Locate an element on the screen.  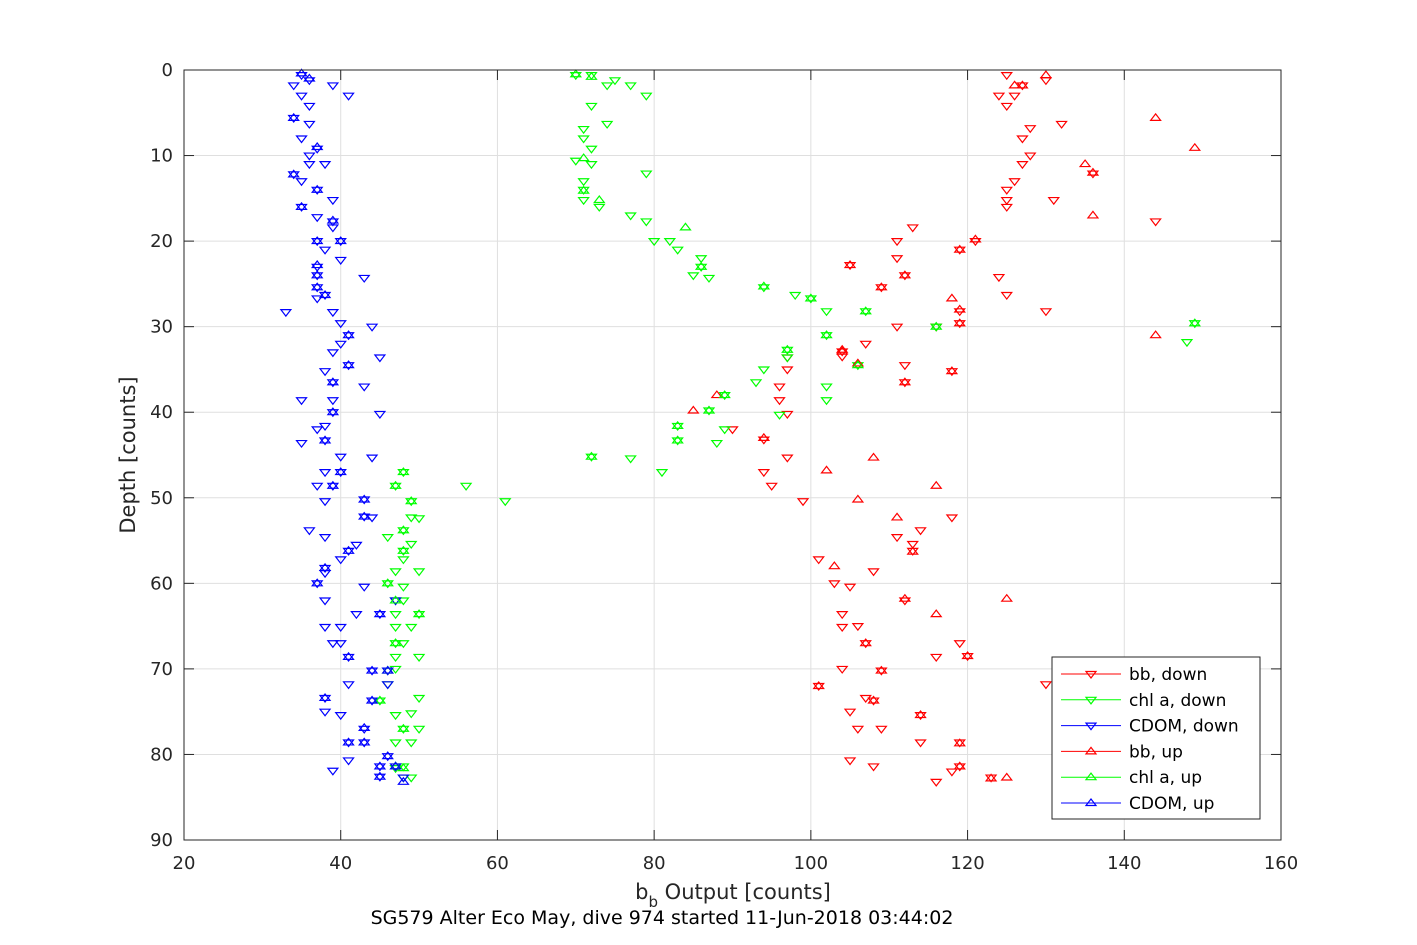
series-cdom-up is located at coordinates (348, 426).